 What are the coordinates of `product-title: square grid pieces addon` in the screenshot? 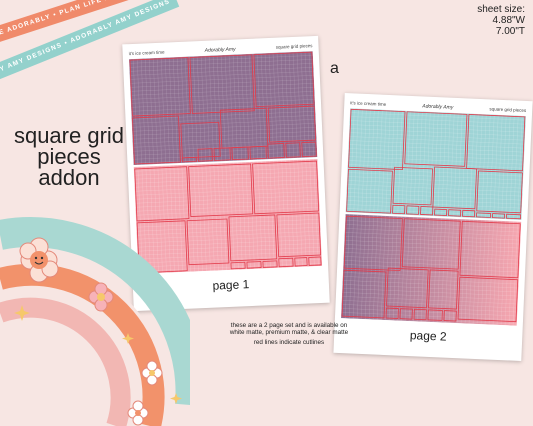 It's located at (69, 156).